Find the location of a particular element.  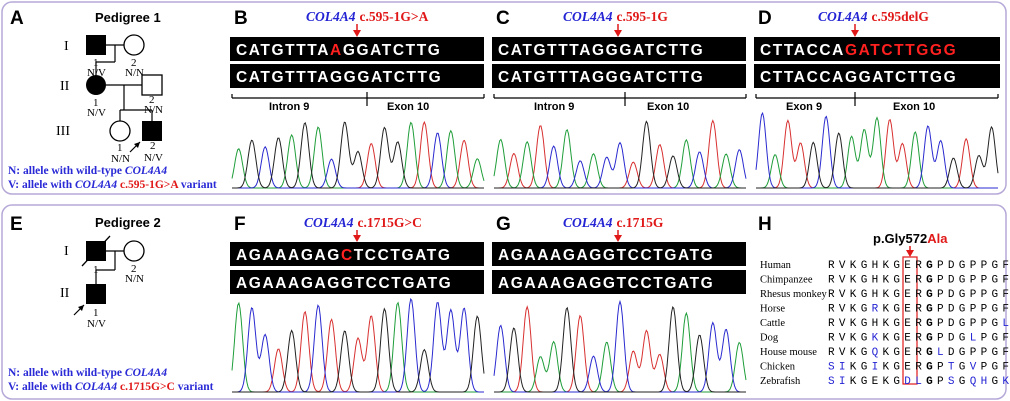

panel-d-region-right: Exon 10 is located at coordinates (914, 107).